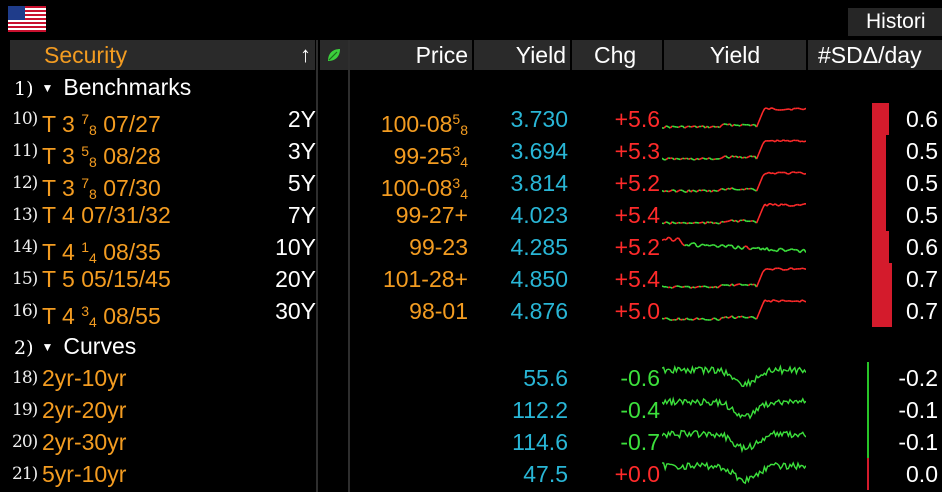  I want to click on col-header-sd-per-day: #SDΔ/day, so click(875, 55).